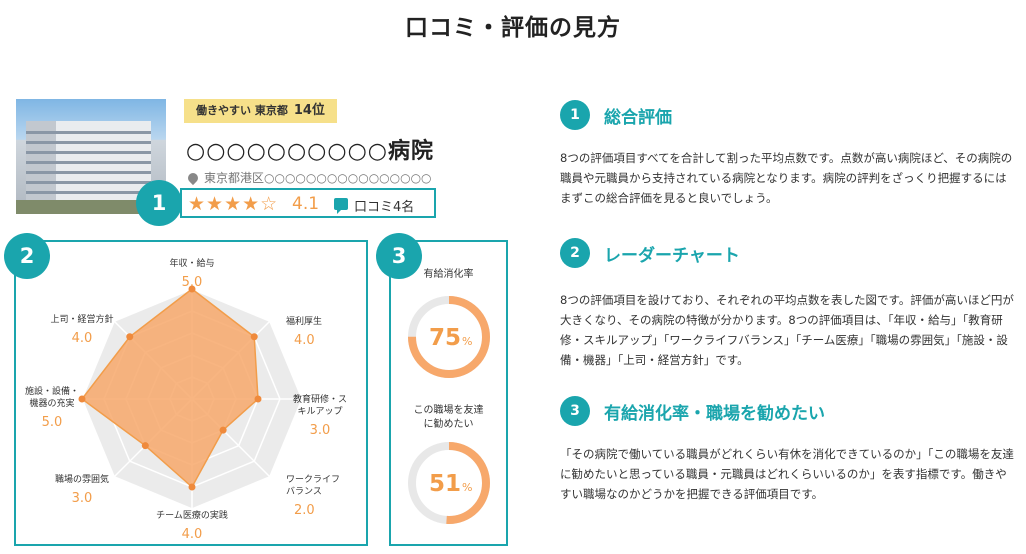 This screenshot has width=1026, height=554. What do you see at coordinates (638, 118) in the screenshot?
I see `section-1-title: 総合評価` at bounding box center [638, 118].